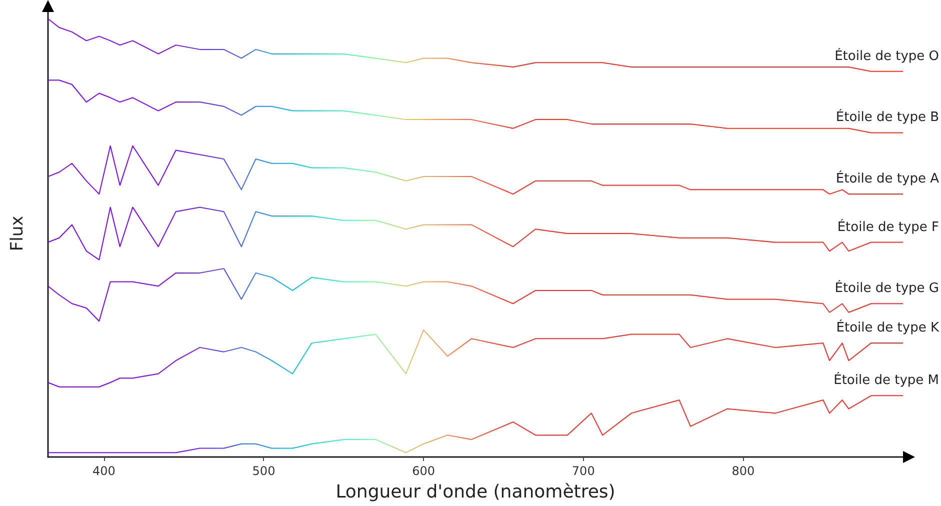  What do you see at coordinates (888, 178) in the screenshot?
I see `series-label: Étoile de type A` at bounding box center [888, 178].